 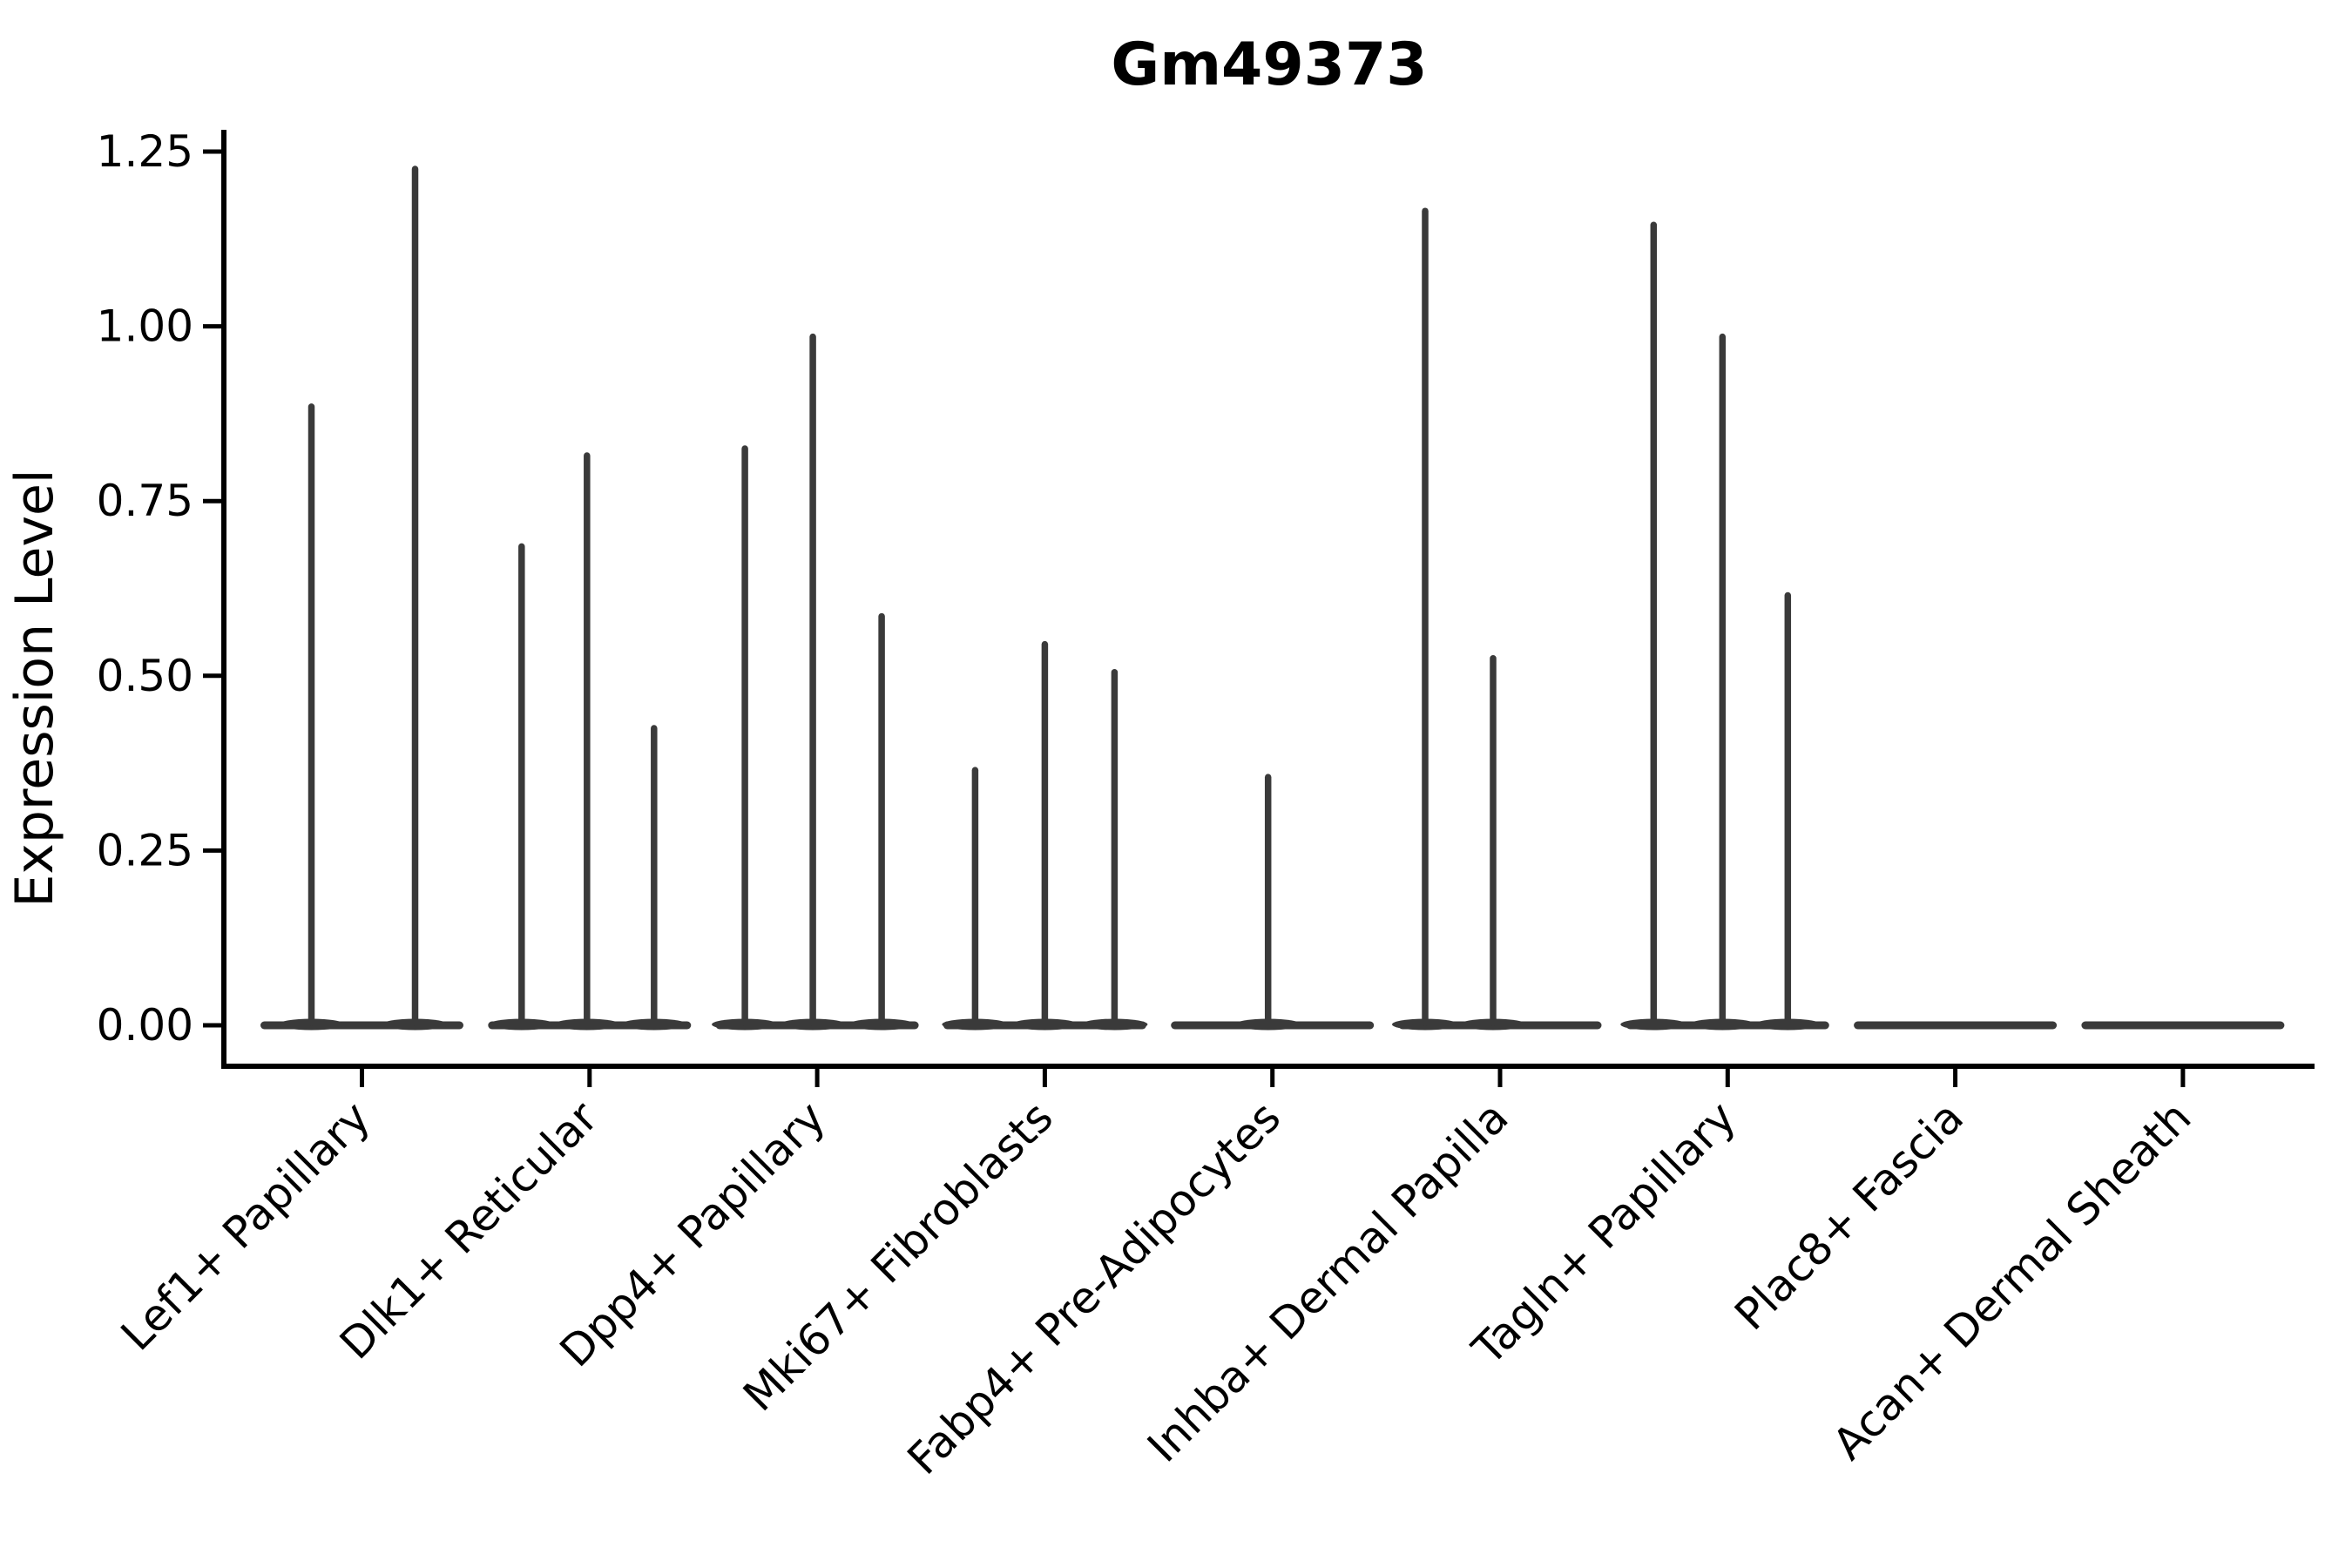 What do you see at coordinates (1724, 626) in the screenshot?
I see `violin-tagln-papillary` at bounding box center [1724, 626].